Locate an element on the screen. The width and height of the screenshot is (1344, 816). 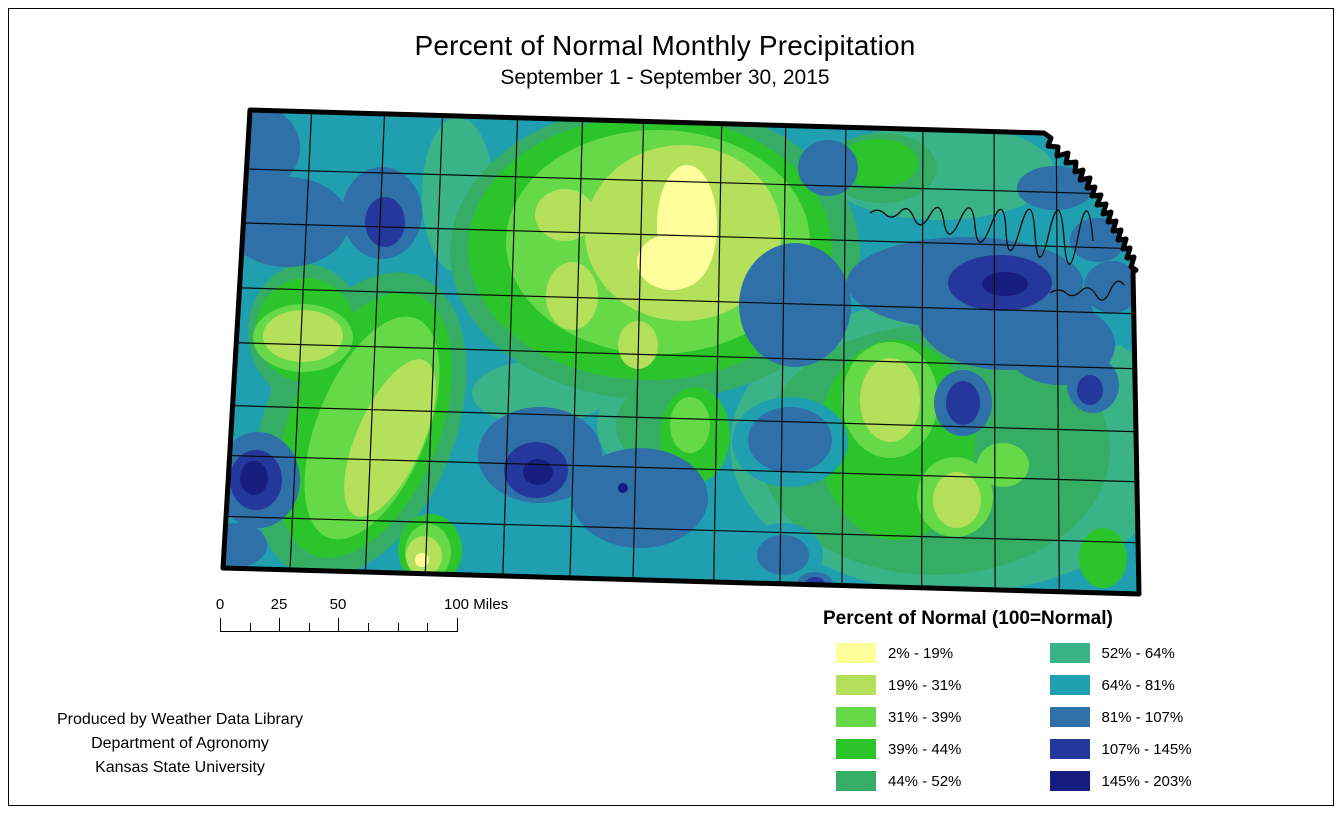
credits-line-3: Kansas State University is located at coordinates (180, 767).